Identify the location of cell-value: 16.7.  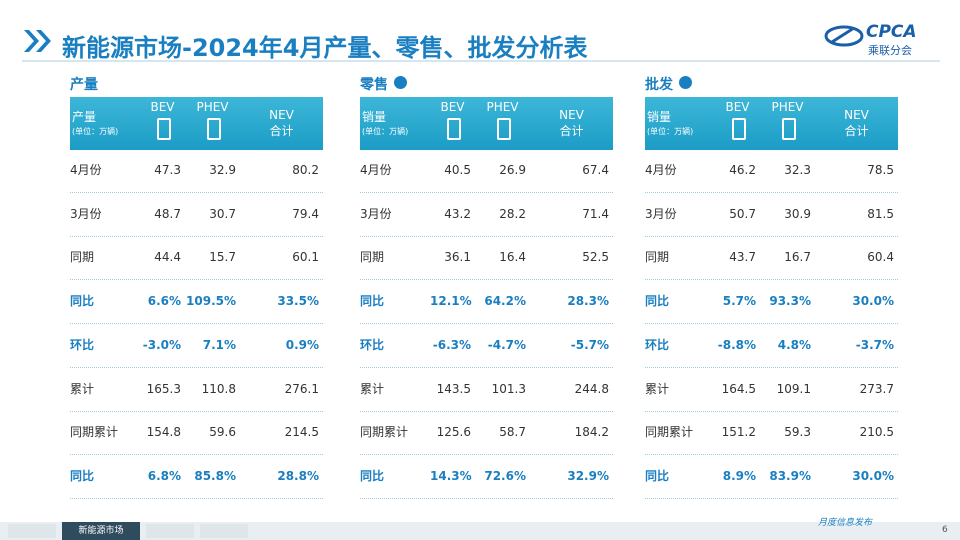
(797, 257).